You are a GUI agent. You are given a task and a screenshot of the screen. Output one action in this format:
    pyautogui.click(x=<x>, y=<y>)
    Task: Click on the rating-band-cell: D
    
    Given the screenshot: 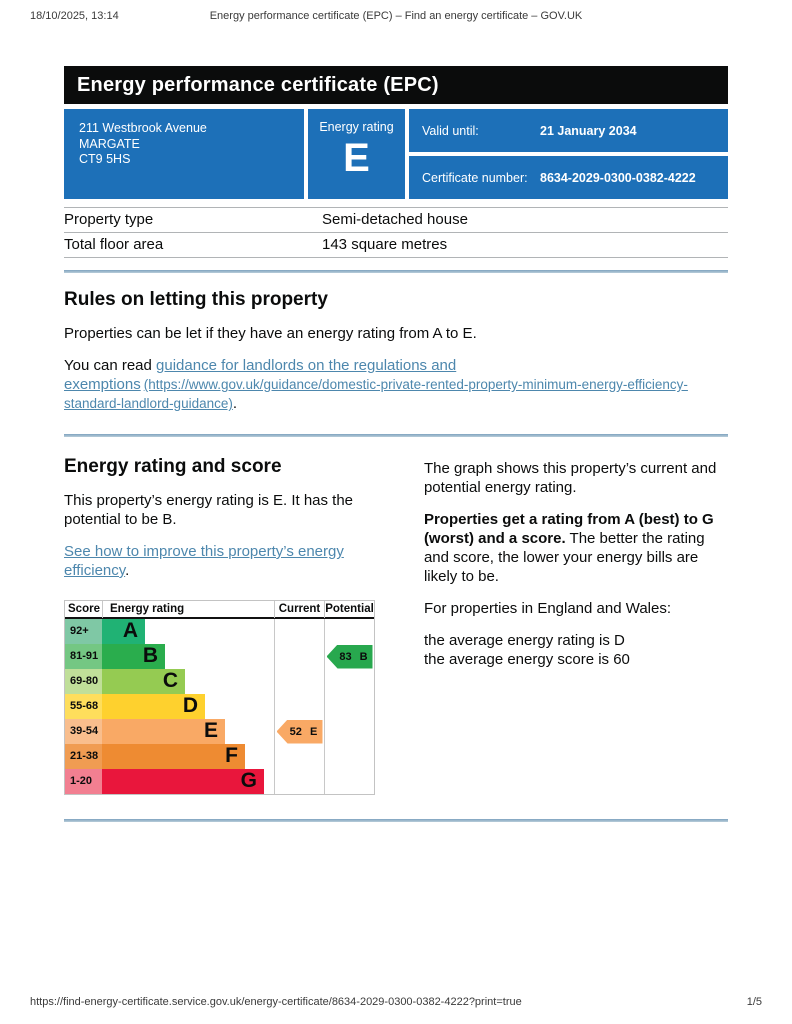 What is the action you would take?
    pyautogui.click(x=188, y=706)
    